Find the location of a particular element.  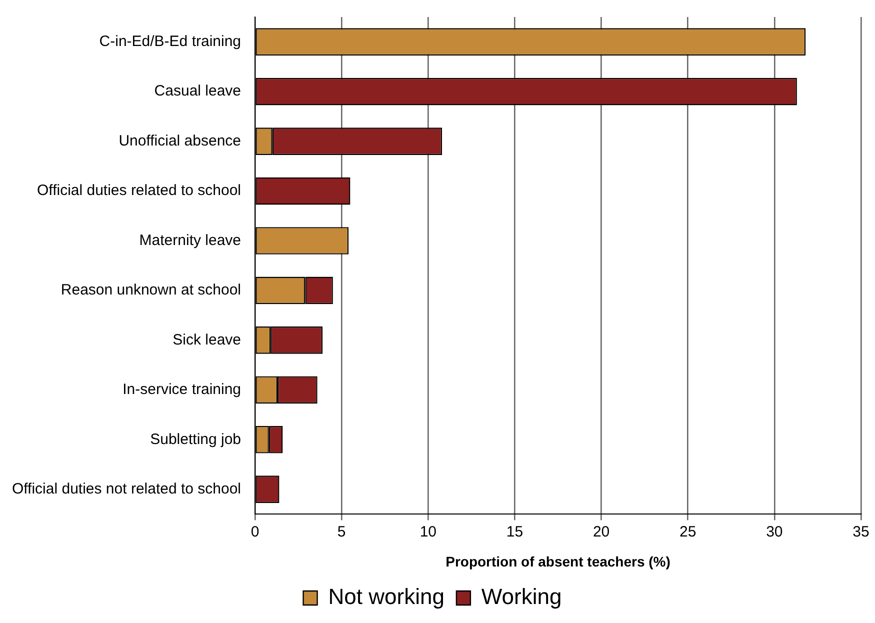

x-tick-label: 10 is located at coordinates (428, 531).